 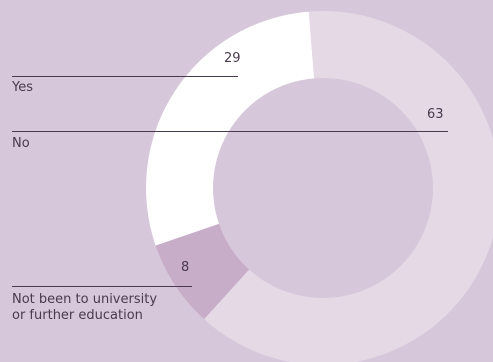 I want to click on leader-line-not-been, so click(x=102, y=286).